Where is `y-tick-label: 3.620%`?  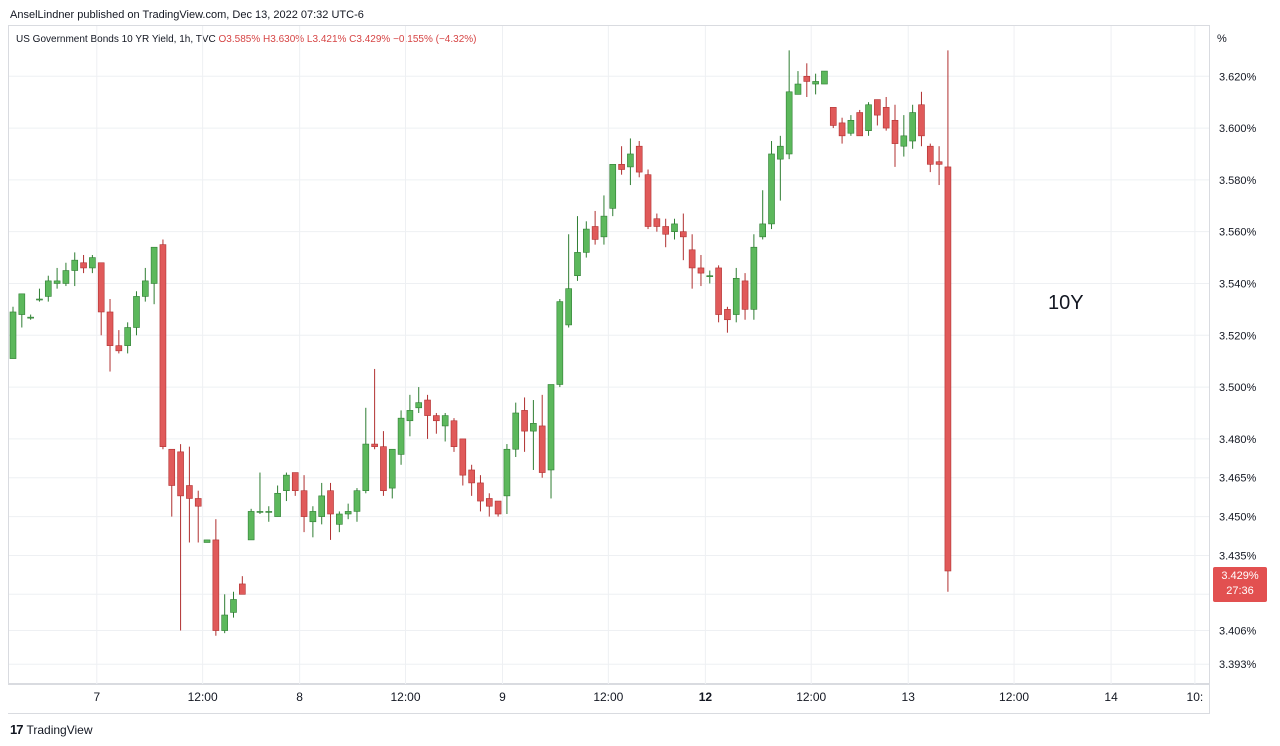 y-tick-label: 3.620% is located at coordinates (1238, 77).